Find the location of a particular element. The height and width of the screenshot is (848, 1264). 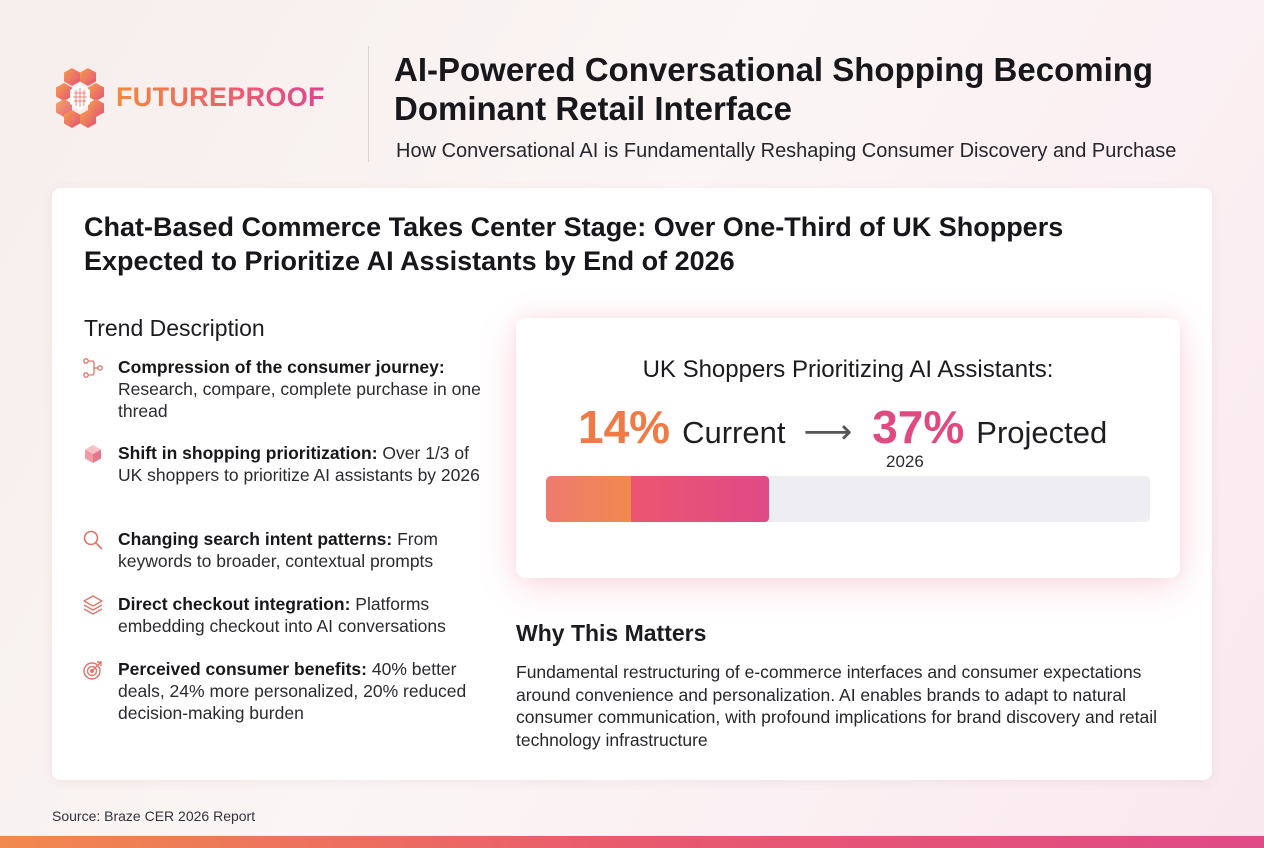

projected-label: Projected is located at coordinates (1042, 432).